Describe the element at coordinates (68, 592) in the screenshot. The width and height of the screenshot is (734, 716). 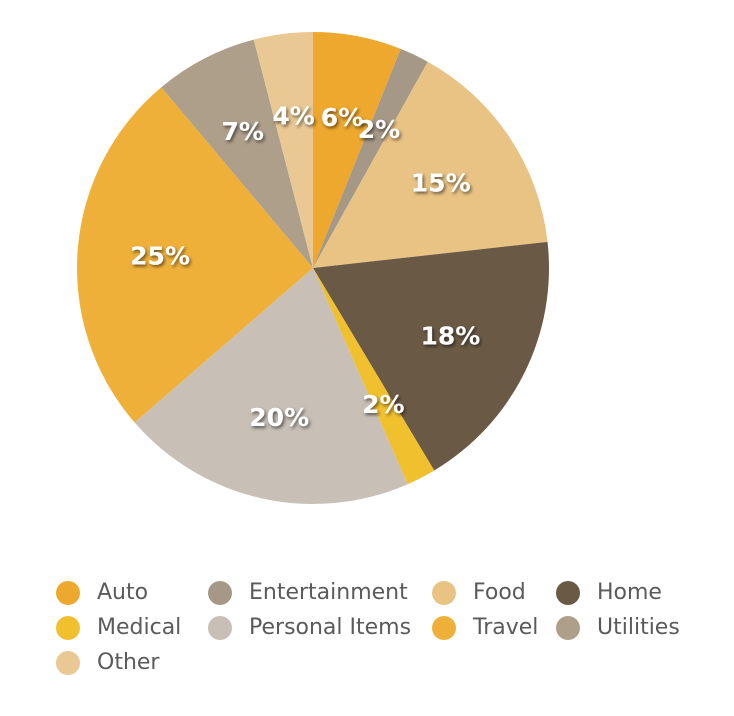
I see `legend-swatch-auto` at that location.